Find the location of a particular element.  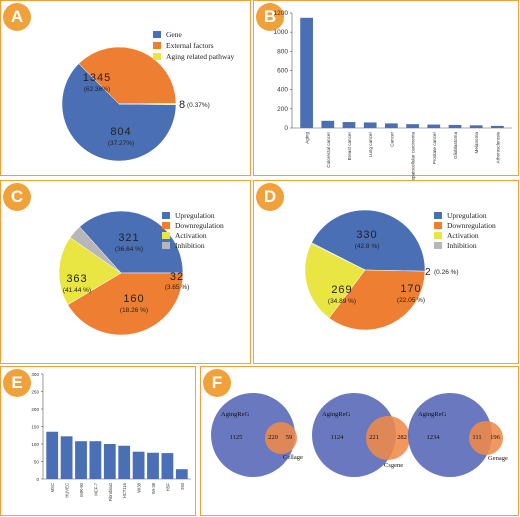

x-category-label: Aging is located at coordinates (307, 138).